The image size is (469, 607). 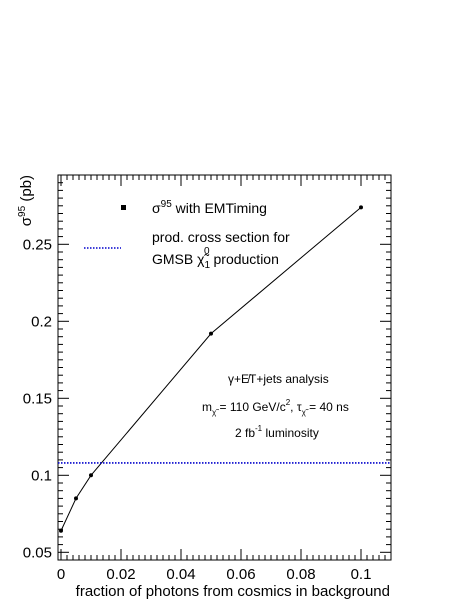 What do you see at coordinates (120, 574) in the screenshot?
I see `x-tick-label: 0.02` at bounding box center [120, 574].